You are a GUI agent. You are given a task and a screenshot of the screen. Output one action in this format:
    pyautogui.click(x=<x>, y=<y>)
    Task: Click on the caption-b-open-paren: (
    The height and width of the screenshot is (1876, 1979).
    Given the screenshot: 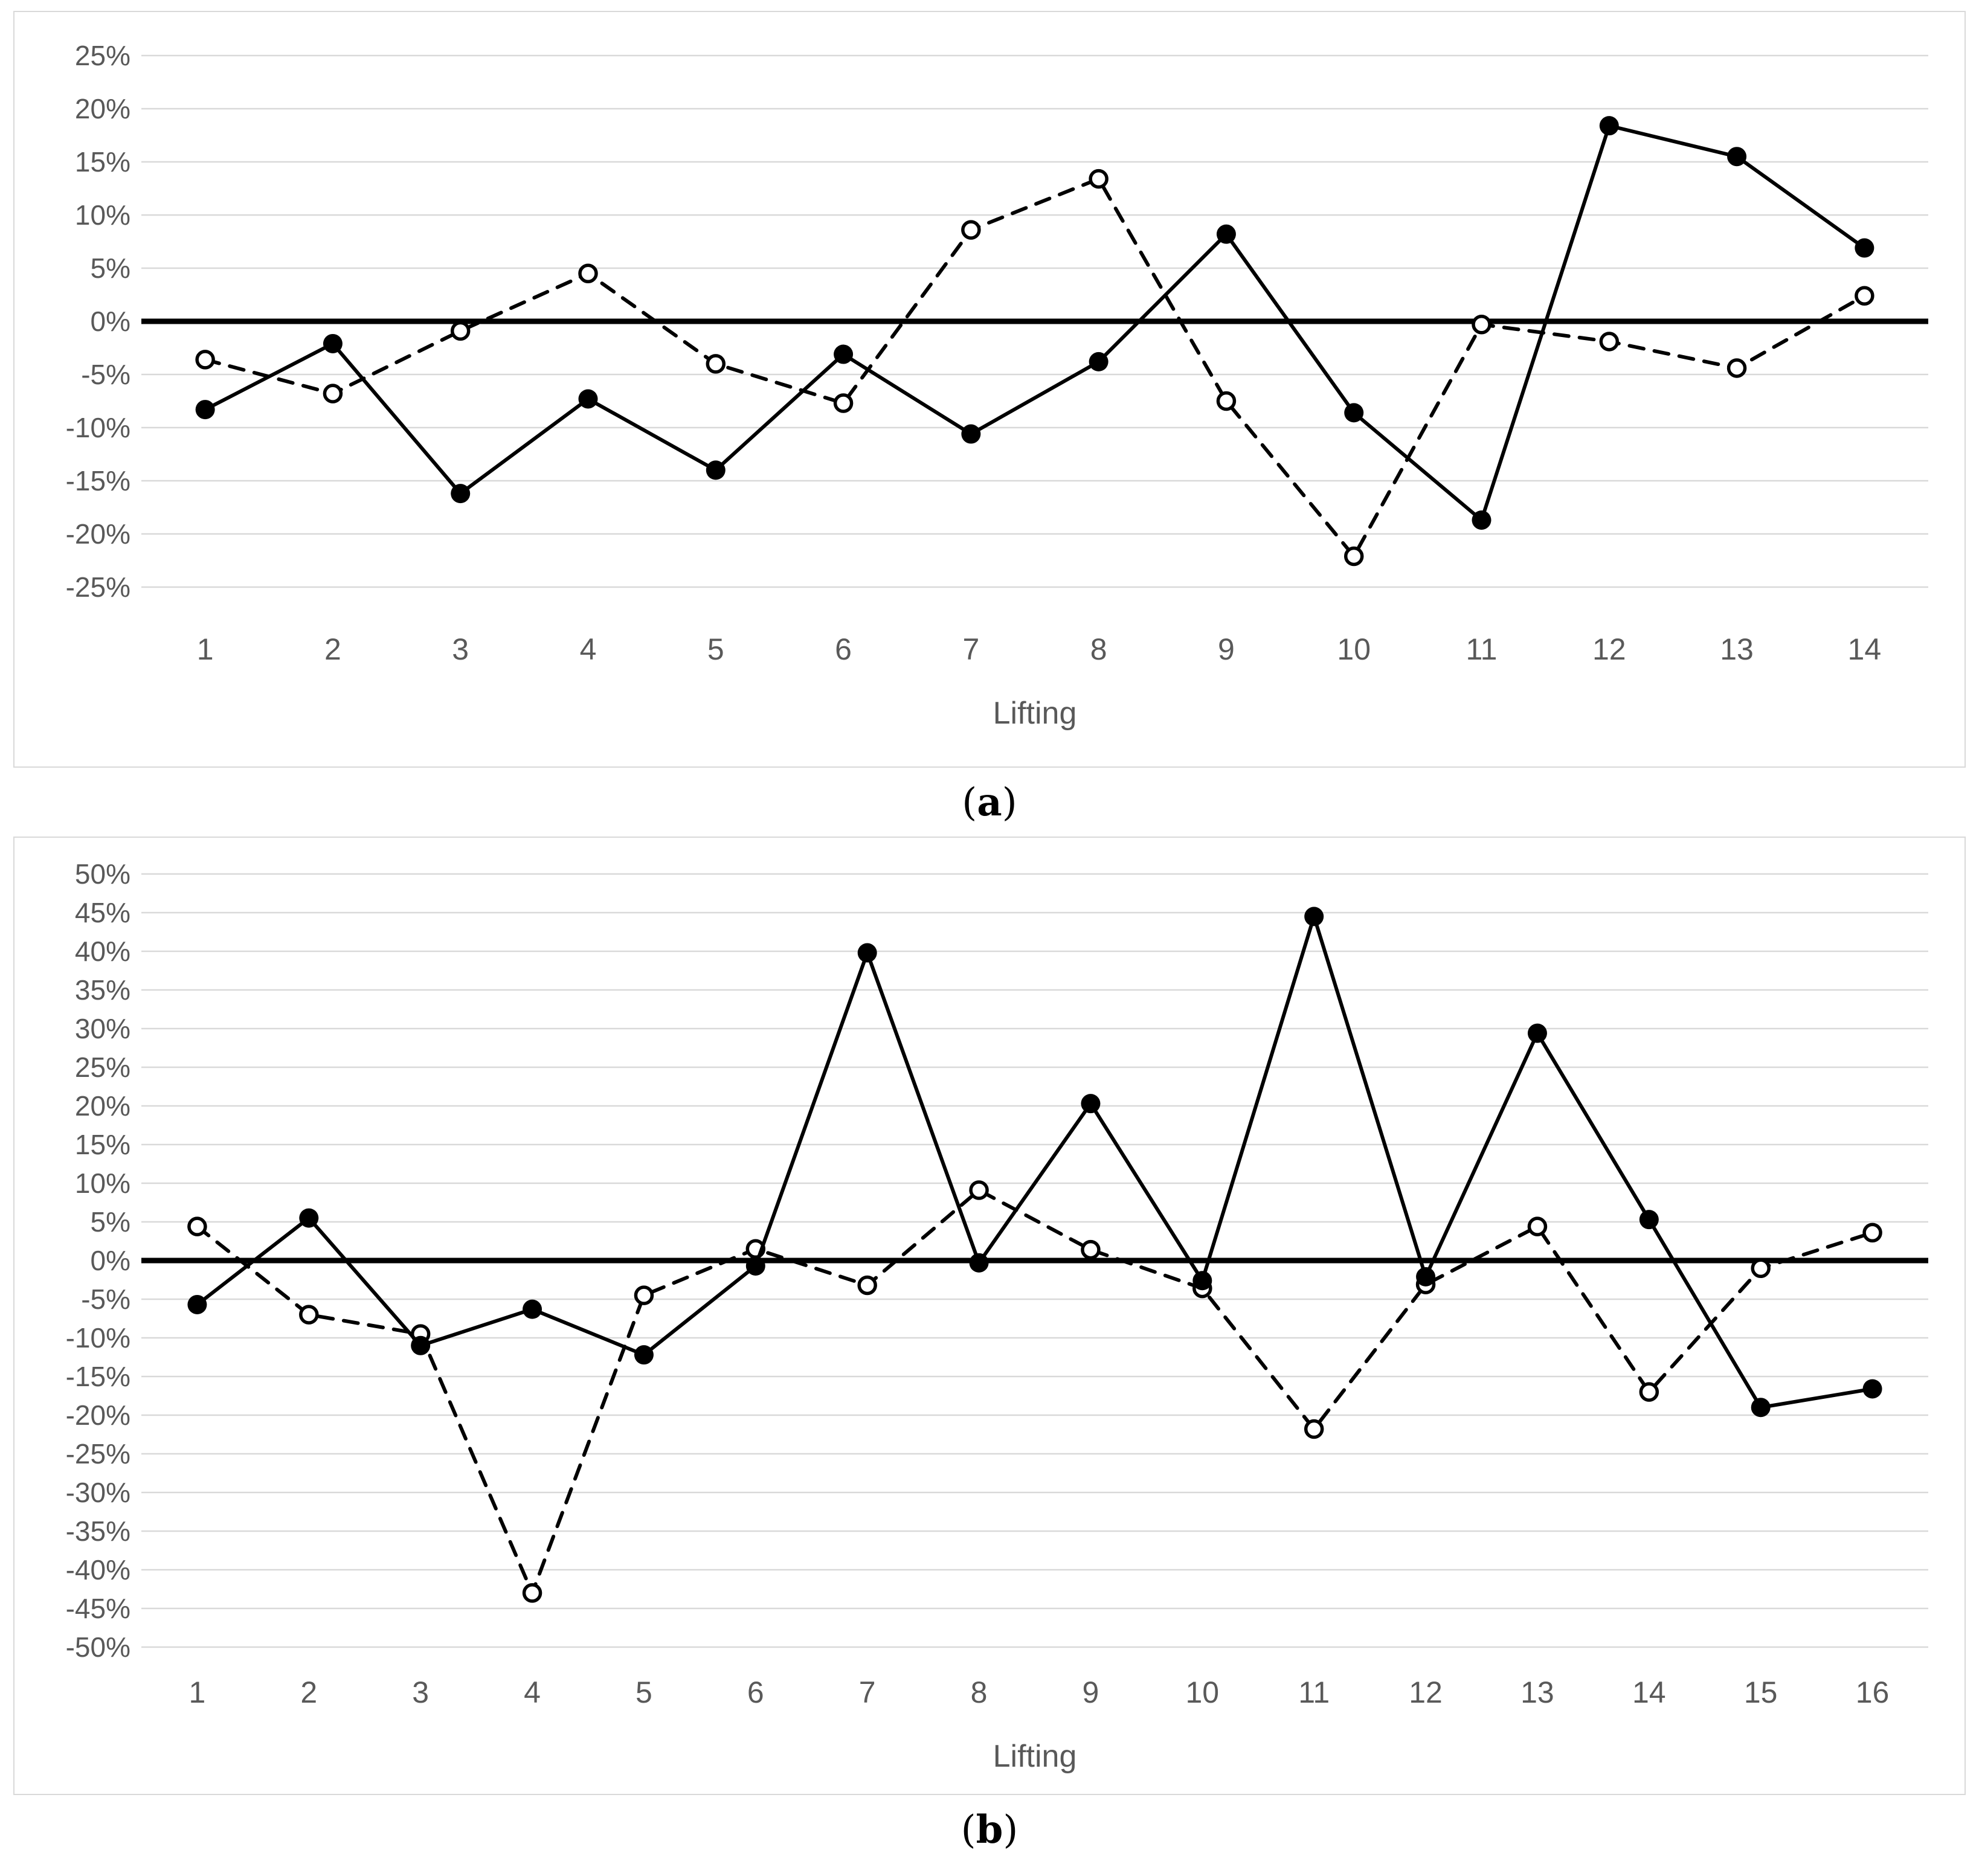 What is the action you would take?
    pyautogui.click(x=968, y=1830)
    